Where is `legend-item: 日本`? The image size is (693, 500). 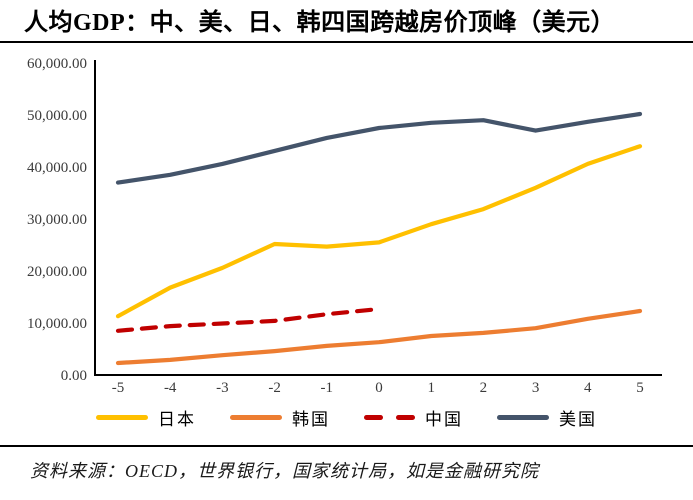 legend-item: 日本 is located at coordinates (146, 417).